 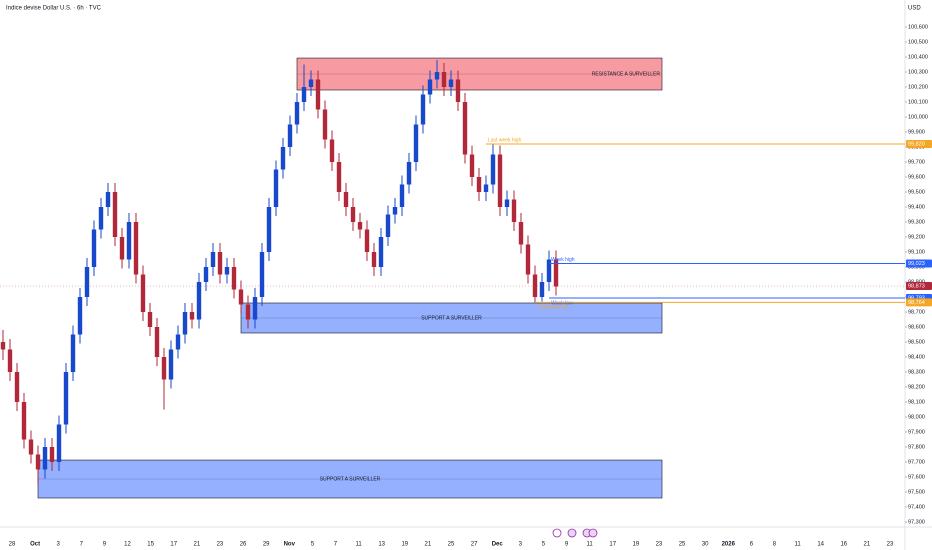 I want to click on y-tick-label: 97,400, so click(x=916, y=507).